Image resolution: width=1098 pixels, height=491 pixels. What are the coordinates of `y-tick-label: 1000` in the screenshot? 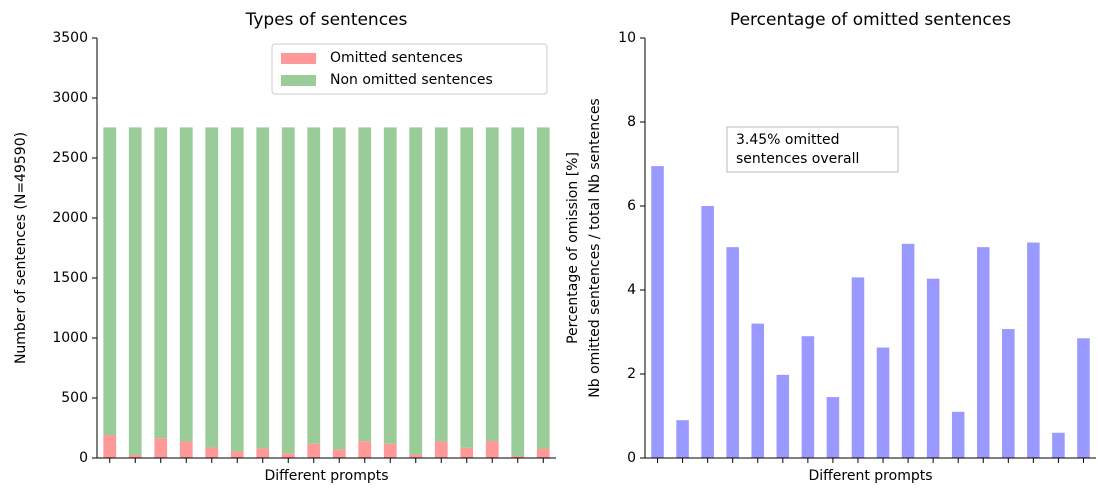 It's located at (70, 338).